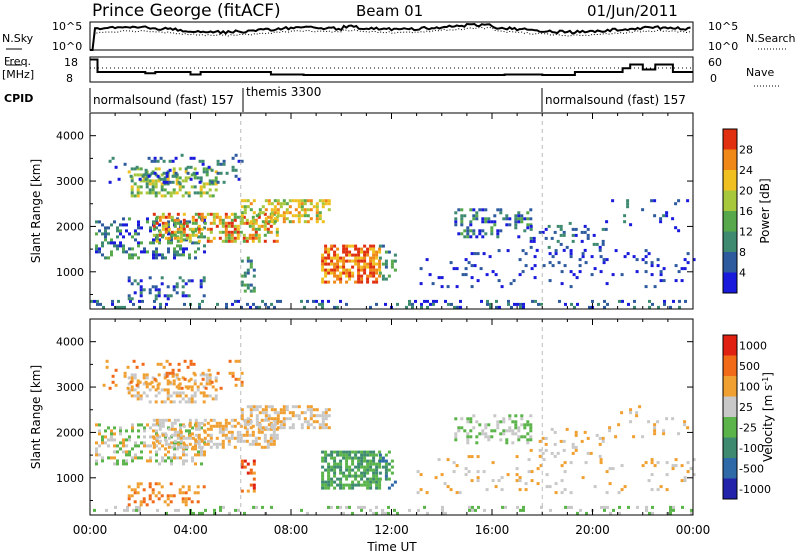 The width and height of the screenshot is (800, 554). Describe the element at coordinates (17, 61) in the screenshot. I see `freq-label: Freq.` at that location.